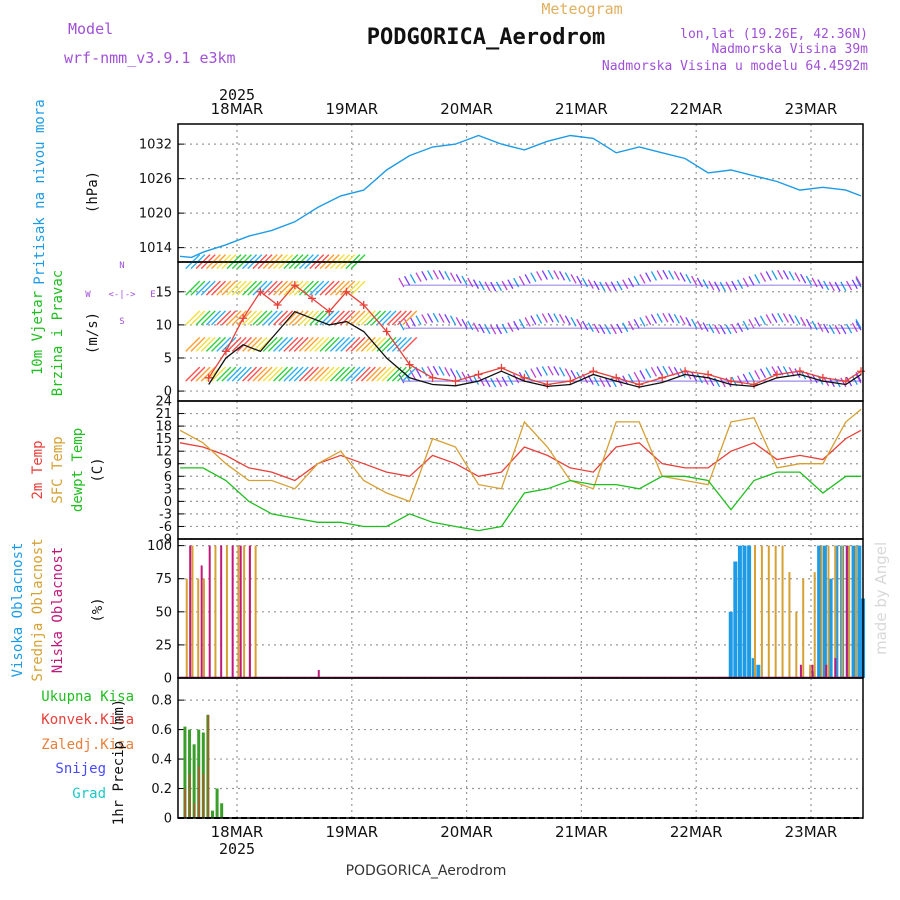 The width and height of the screenshot is (900, 900). Describe the element at coordinates (168, 489) in the screenshot. I see `y-tick-label: 3` at that location.